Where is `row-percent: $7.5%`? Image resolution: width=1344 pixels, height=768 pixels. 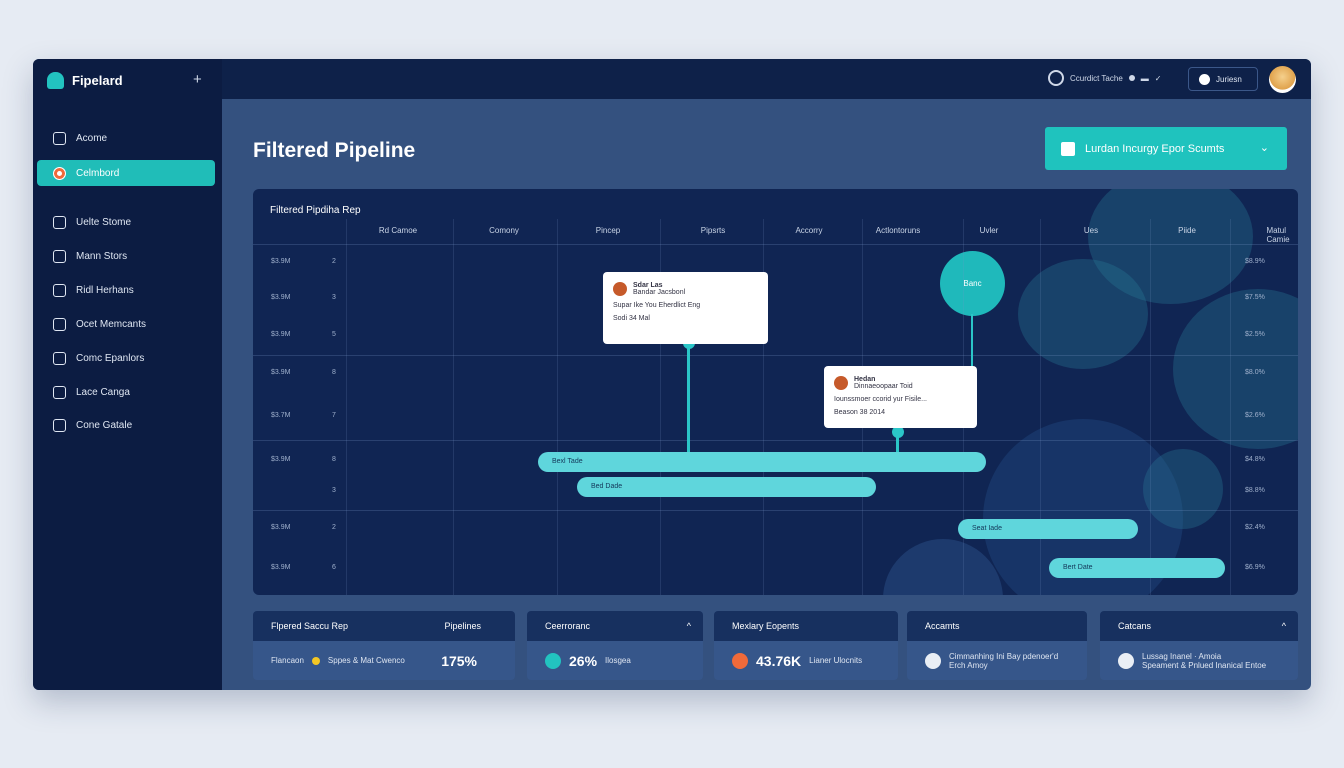 row-percent: $7.5% is located at coordinates (1255, 297).